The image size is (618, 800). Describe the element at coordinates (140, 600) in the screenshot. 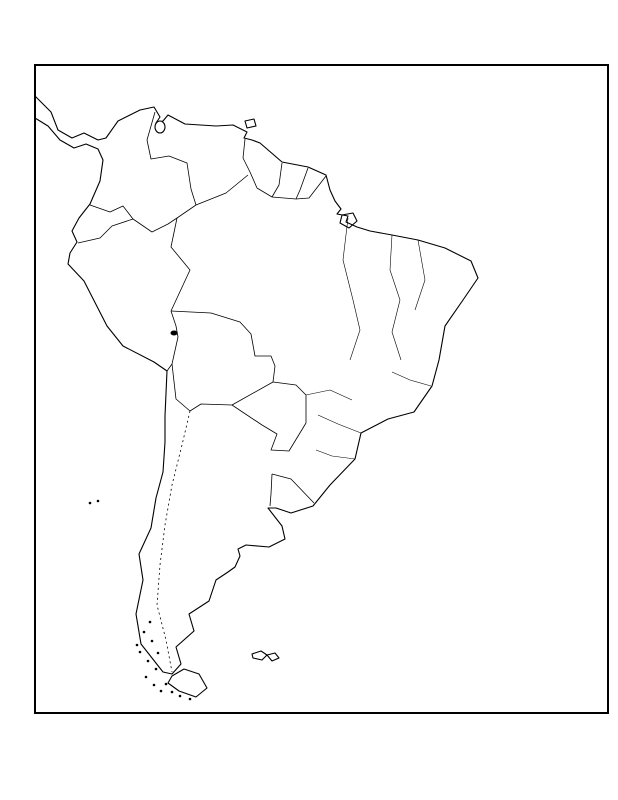

I see `chilean-fjord-islands` at that location.